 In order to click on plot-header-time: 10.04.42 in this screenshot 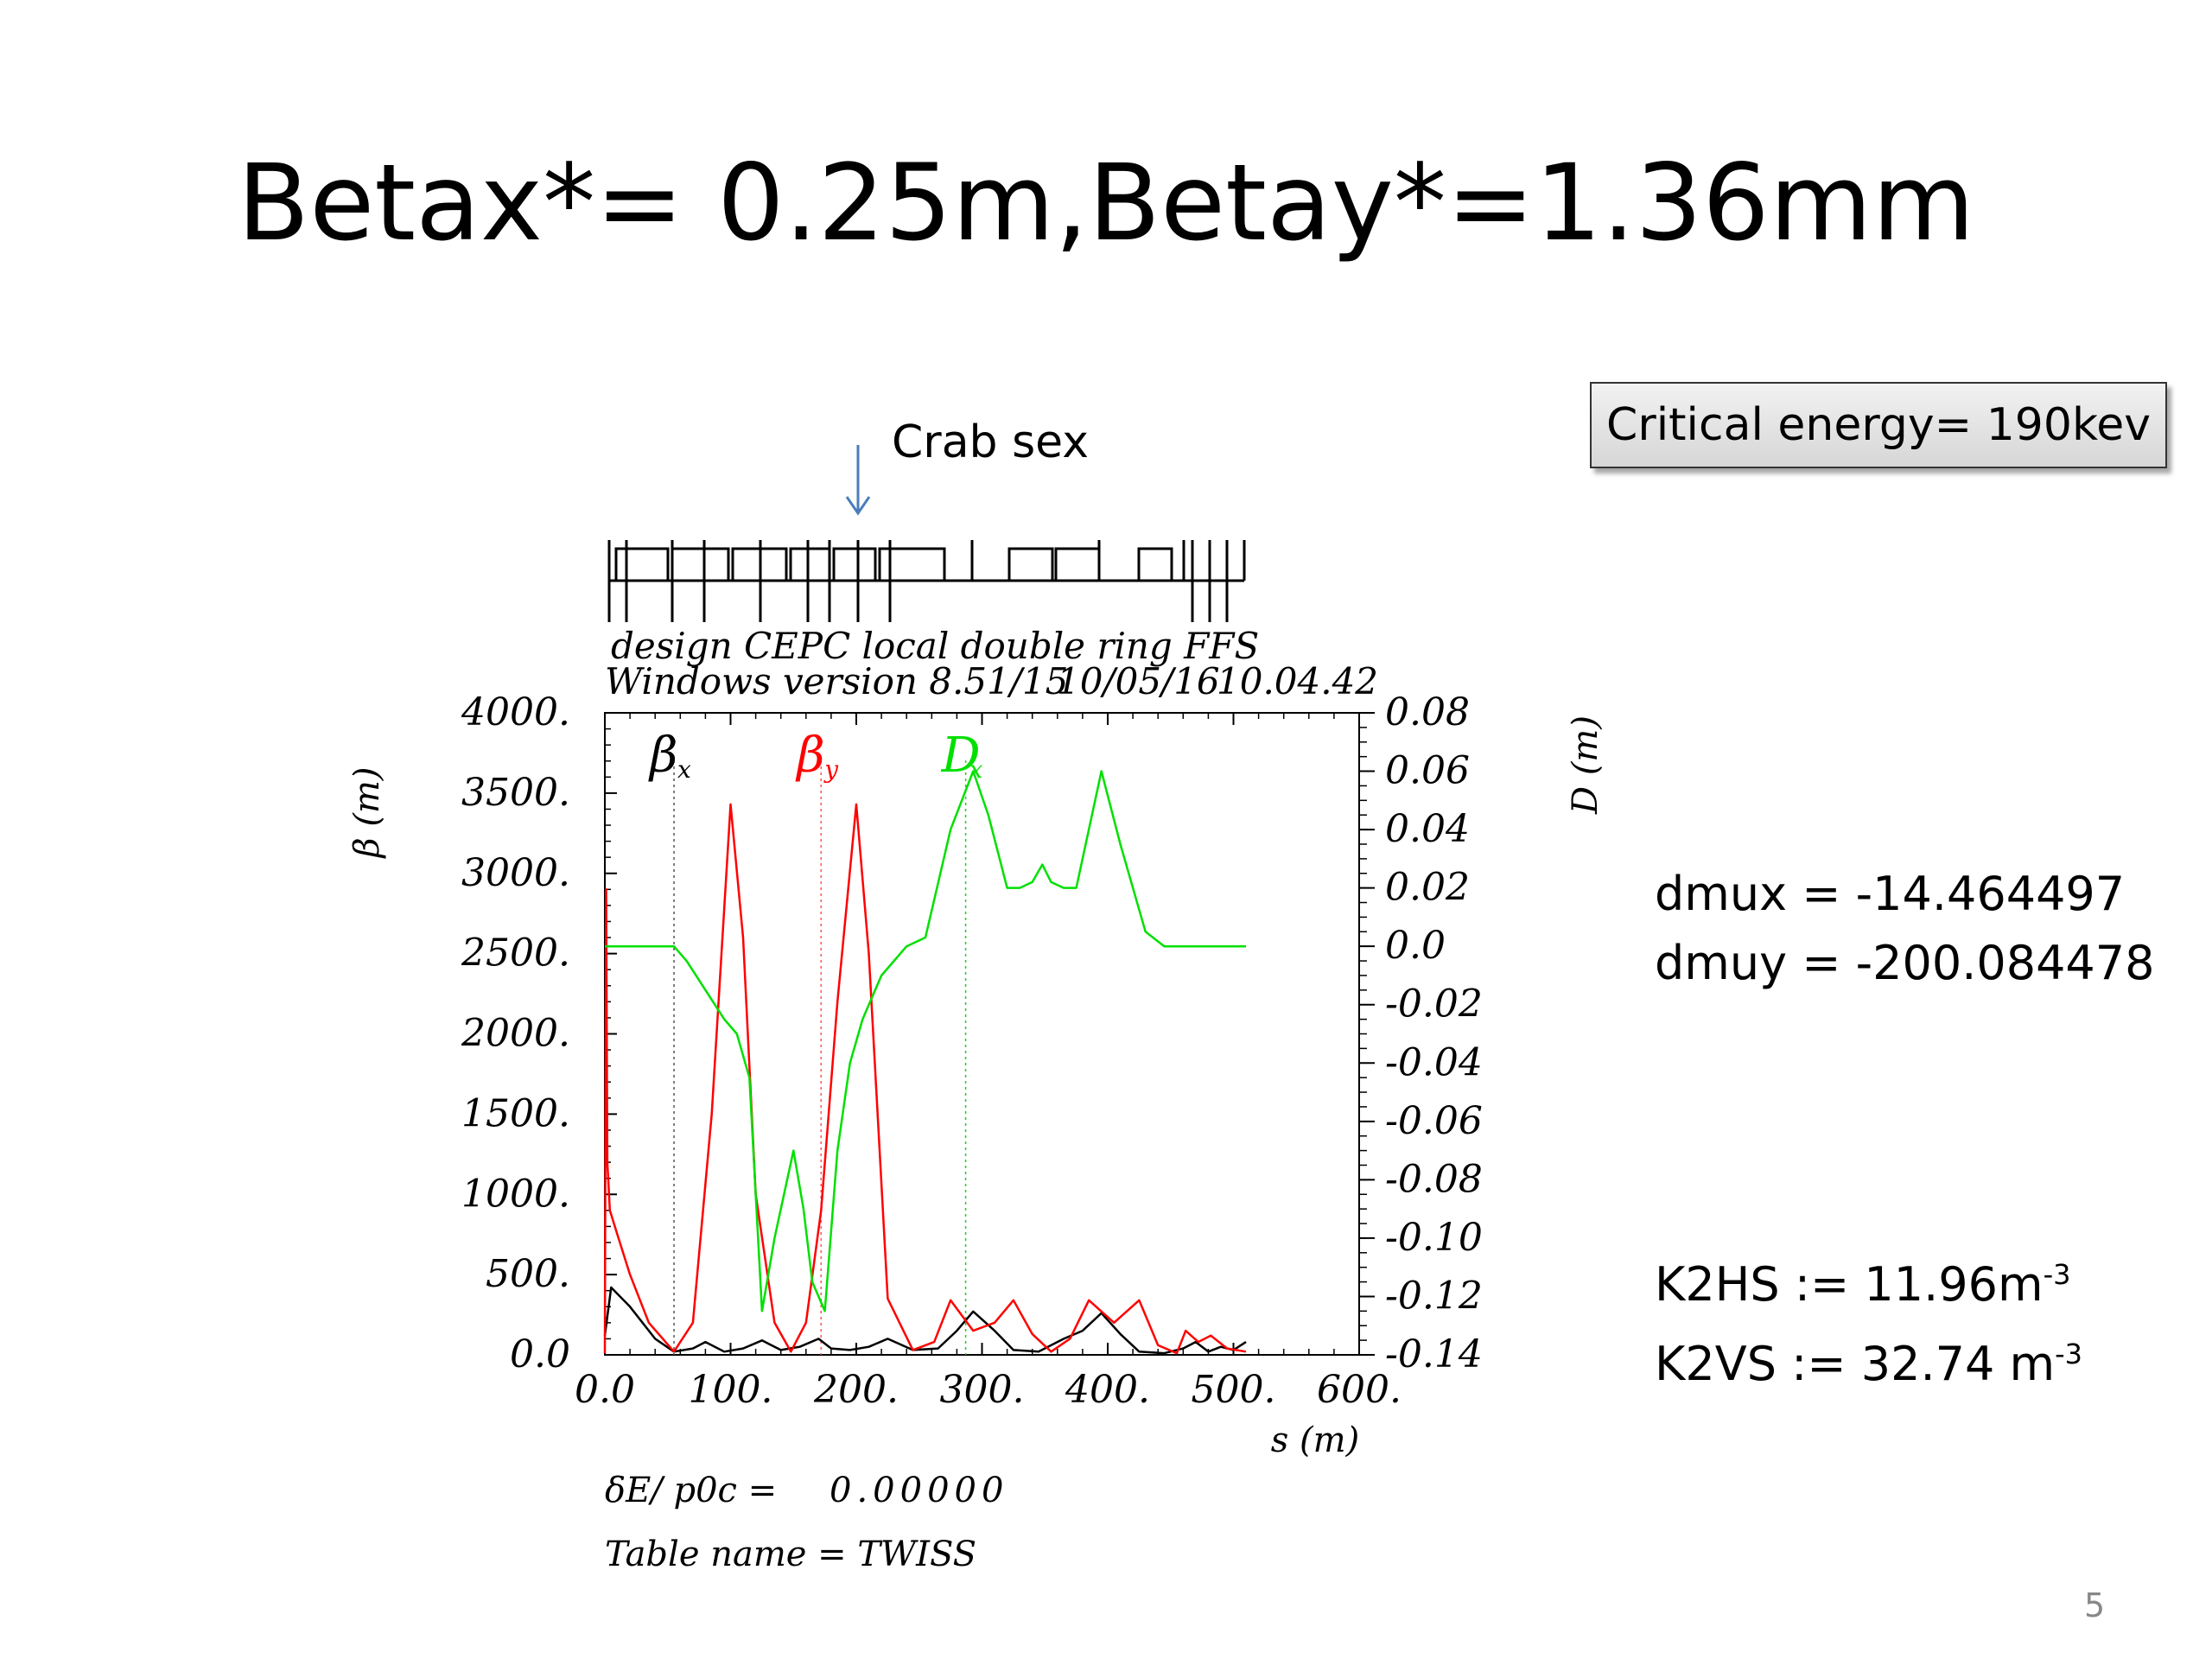, I will do `click(1297, 681)`.